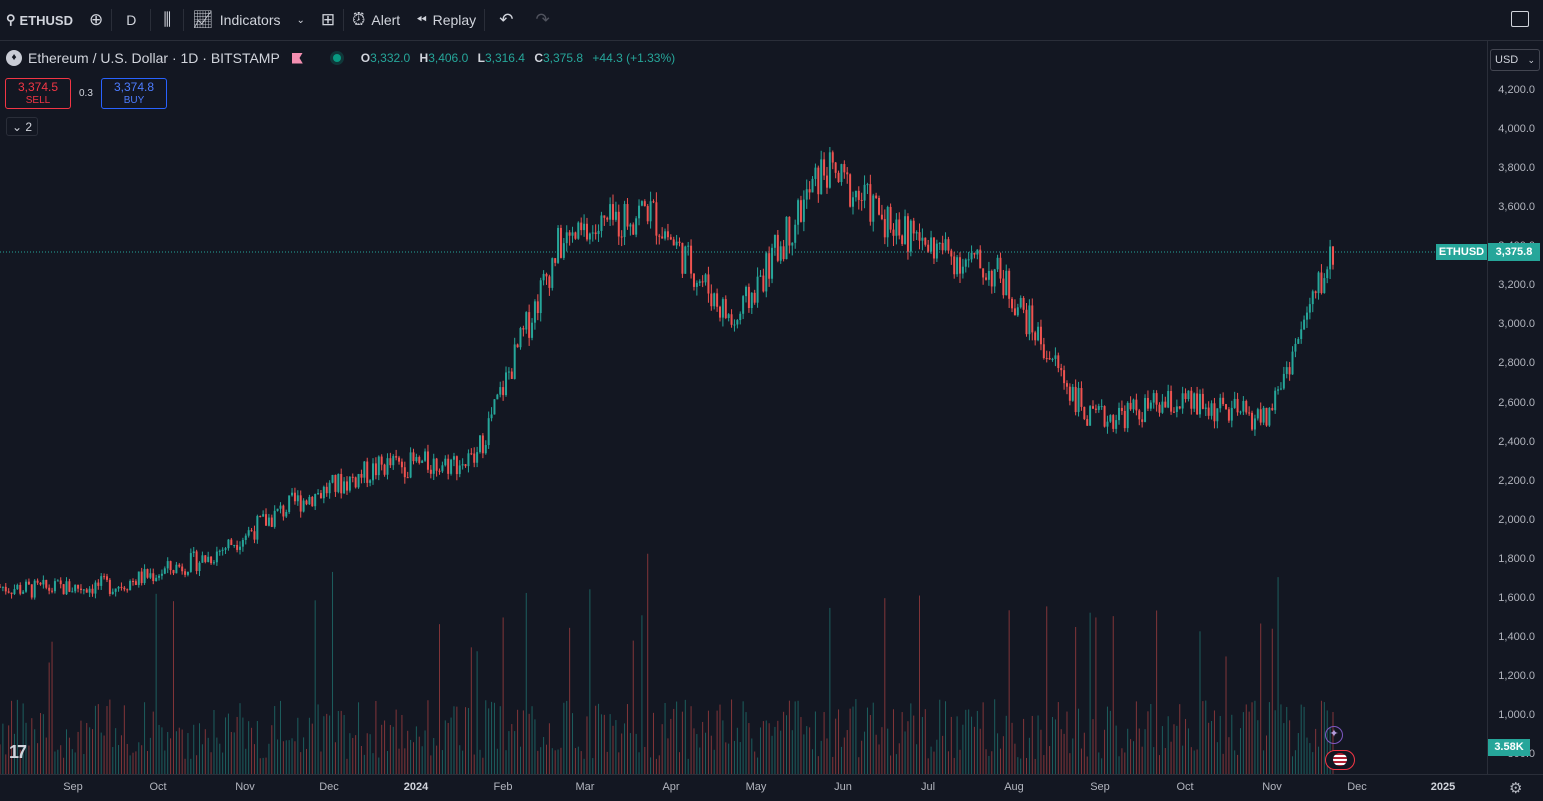  I want to click on buy-label: BUY, so click(134, 100).